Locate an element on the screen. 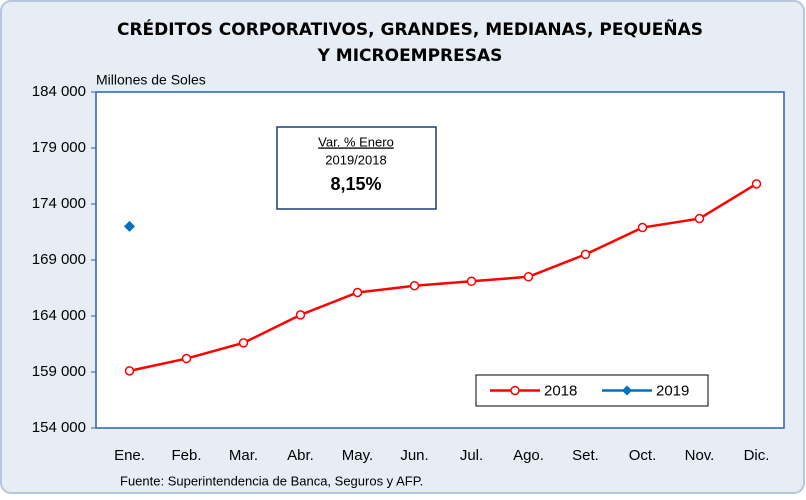  annotation-period: 2019/2018 is located at coordinates (355, 159).